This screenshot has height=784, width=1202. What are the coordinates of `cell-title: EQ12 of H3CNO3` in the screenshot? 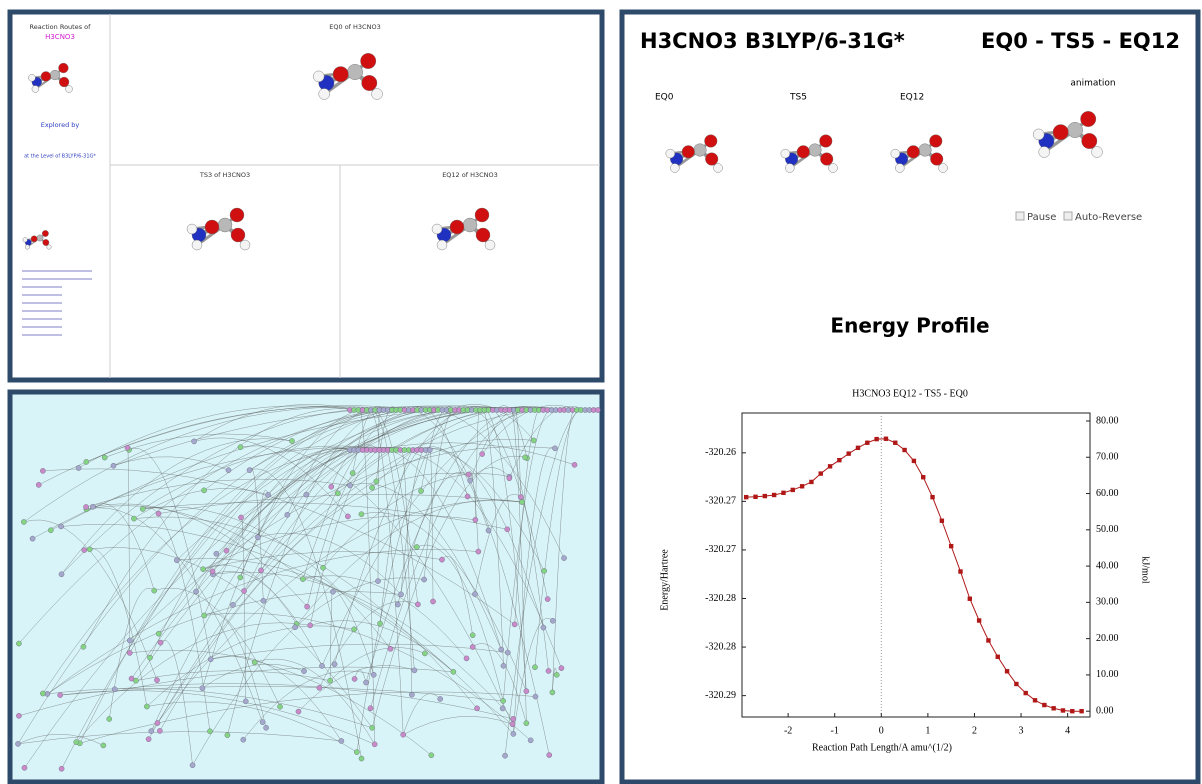 It's located at (470, 175).